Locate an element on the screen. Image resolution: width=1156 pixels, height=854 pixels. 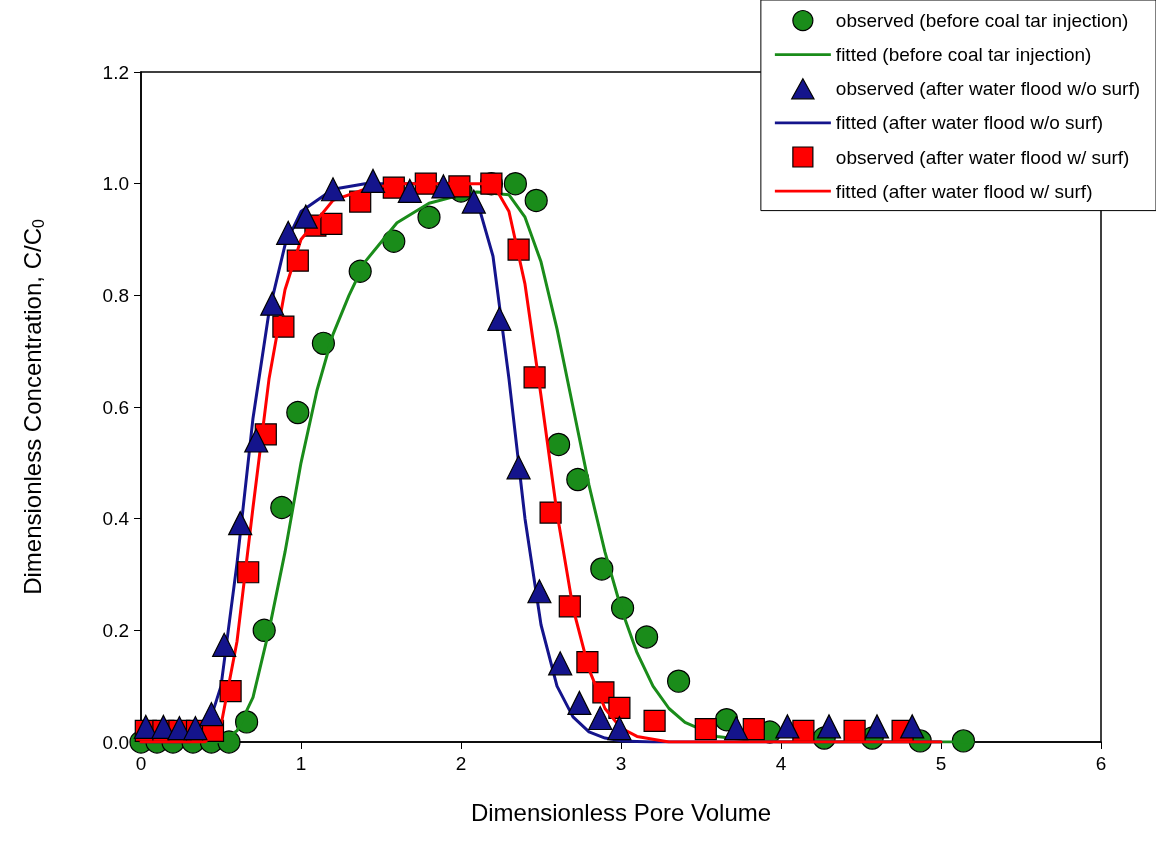
legend-label: fitted (after water flood w/ surf) is located at coordinates (964, 191).